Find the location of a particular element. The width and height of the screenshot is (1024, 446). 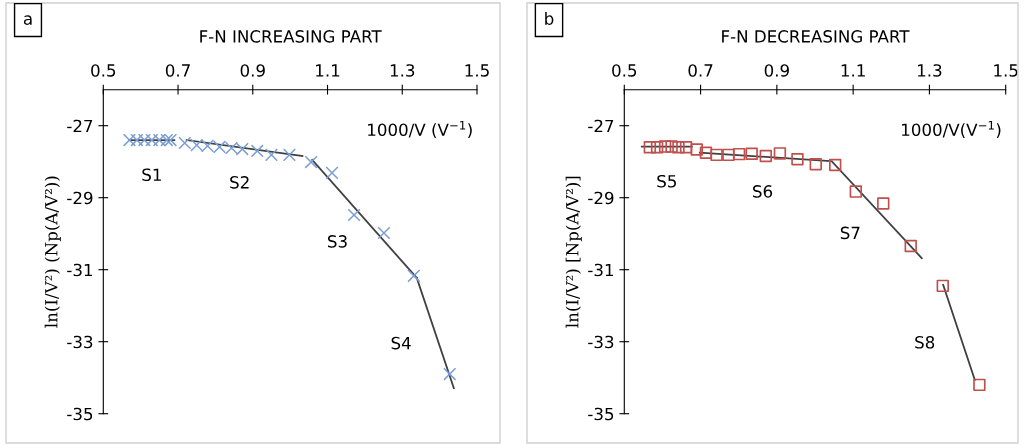

series-label: S7 is located at coordinates (850, 233).